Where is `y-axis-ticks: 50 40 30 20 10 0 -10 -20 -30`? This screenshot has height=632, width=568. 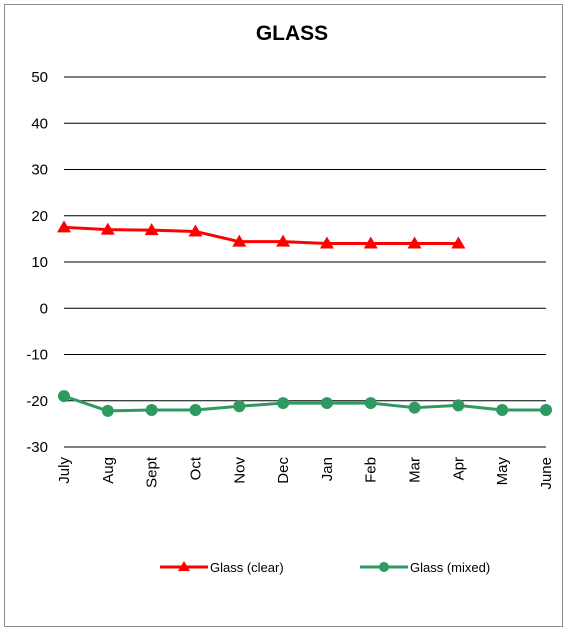 y-axis-ticks: 50 40 30 20 10 0 -10 -20 -30 is located at coordinates (37, 262).